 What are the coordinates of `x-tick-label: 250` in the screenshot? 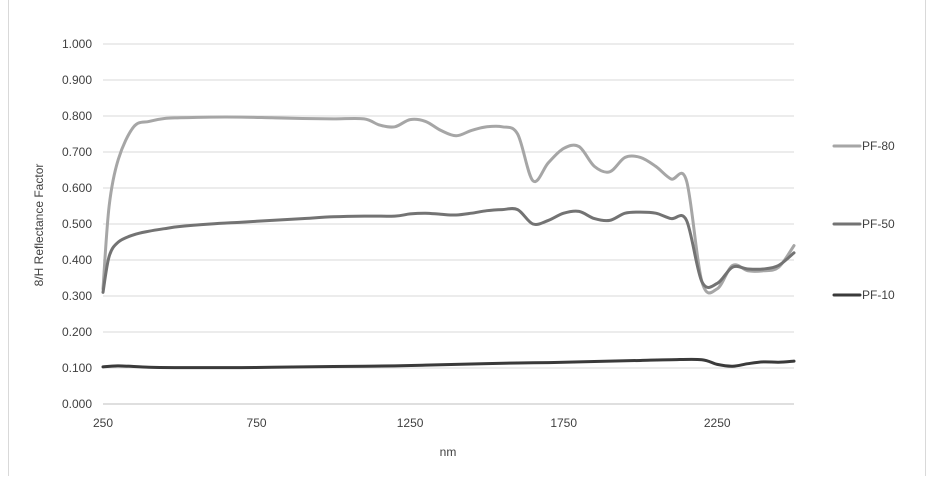 It's located at (103, 423).